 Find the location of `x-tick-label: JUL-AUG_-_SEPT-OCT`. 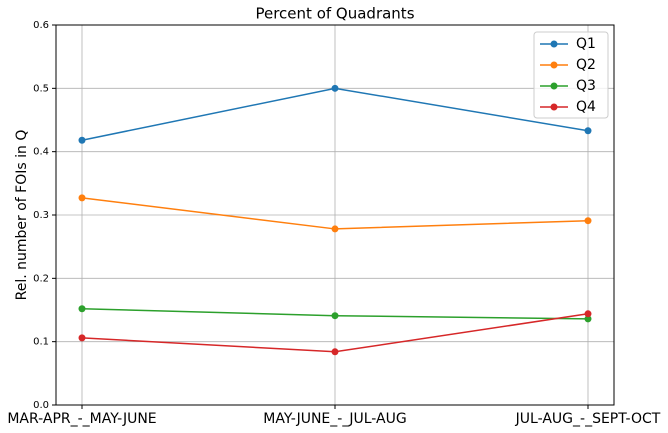

x-tick-label: JUL-AUG_-_SEPT-OCT is located at coordinates (588, 419).